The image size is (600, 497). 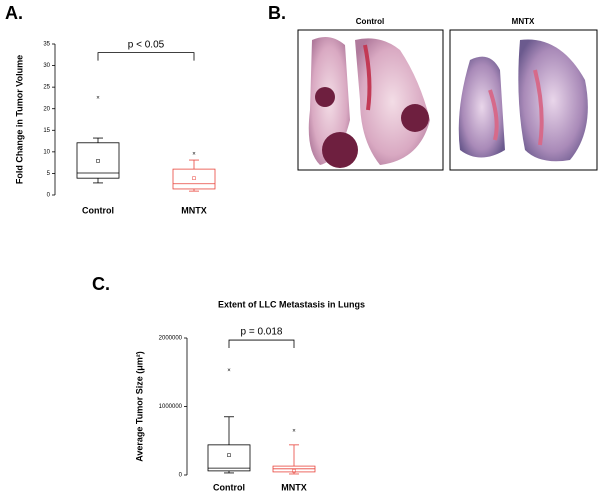 I want to click on y-tick-label: 20, so click(x=46, y=109).